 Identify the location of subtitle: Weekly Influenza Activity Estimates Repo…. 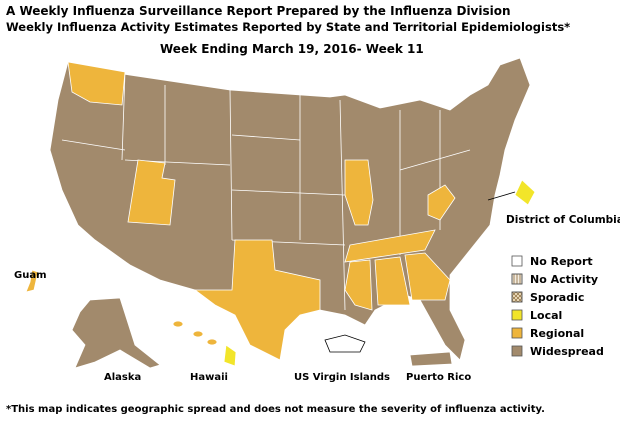
(288, 27).